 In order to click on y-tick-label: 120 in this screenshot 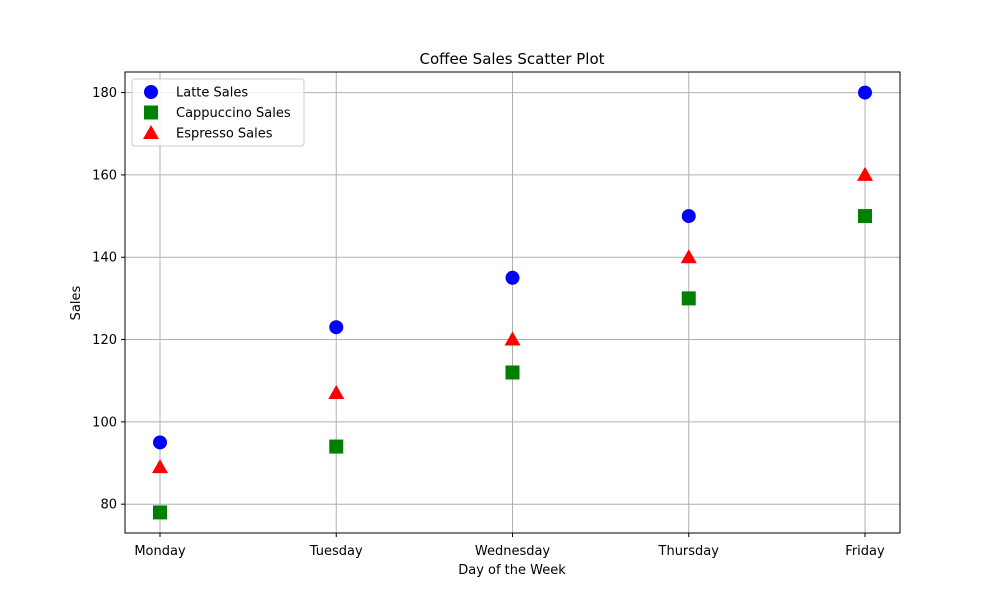, I will do `click(104, 340)`.